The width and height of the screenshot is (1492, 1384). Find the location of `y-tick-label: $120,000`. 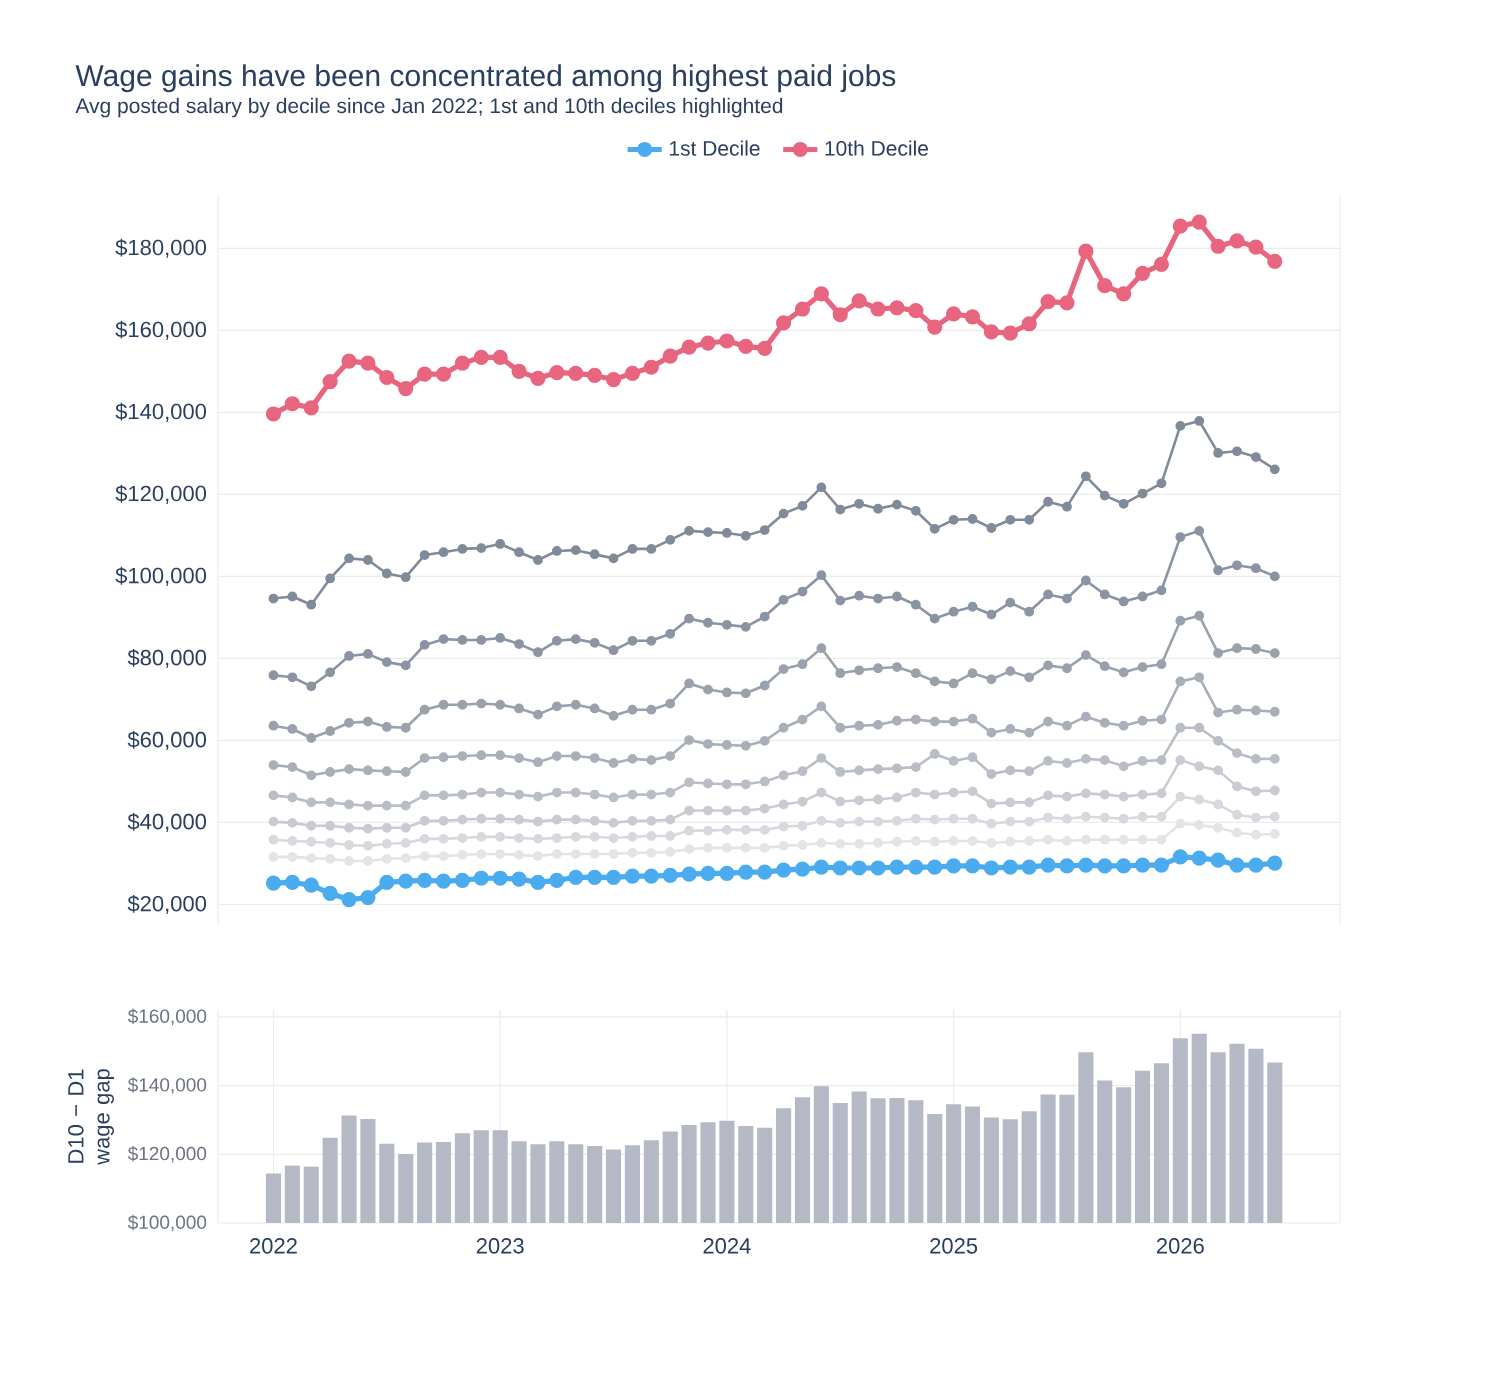

y-tick-label: $120,000 is located at coordinates (167, 1154).